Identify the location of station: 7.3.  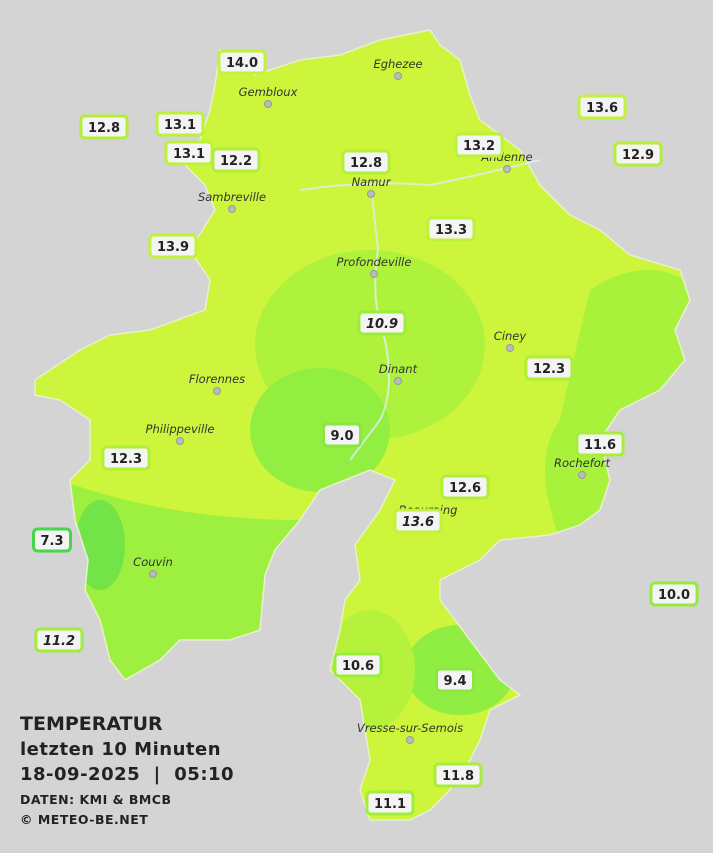
(52, 540).